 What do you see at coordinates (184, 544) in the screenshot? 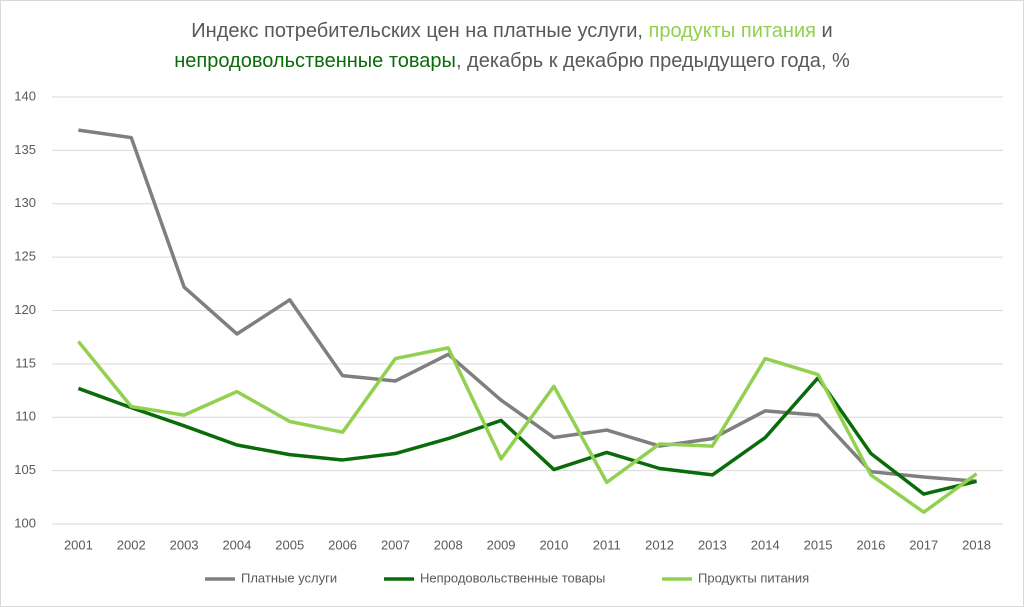
I see `x-tick-label: 2003` at bounding box center [184, 544].